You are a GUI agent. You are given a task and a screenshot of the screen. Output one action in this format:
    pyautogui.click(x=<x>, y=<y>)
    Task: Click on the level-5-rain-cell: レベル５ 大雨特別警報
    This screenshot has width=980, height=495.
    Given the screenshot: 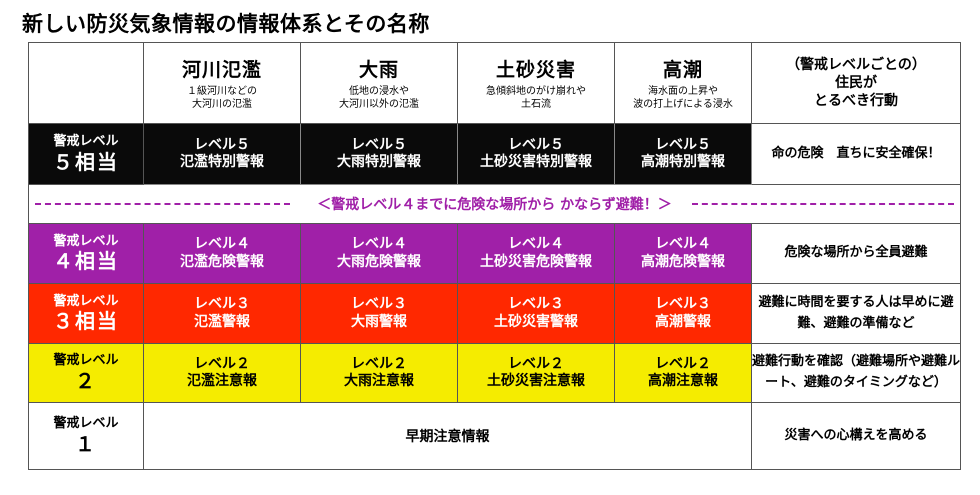 What is the action you would take?
    pyautogui.click(x=379, y=154)
    